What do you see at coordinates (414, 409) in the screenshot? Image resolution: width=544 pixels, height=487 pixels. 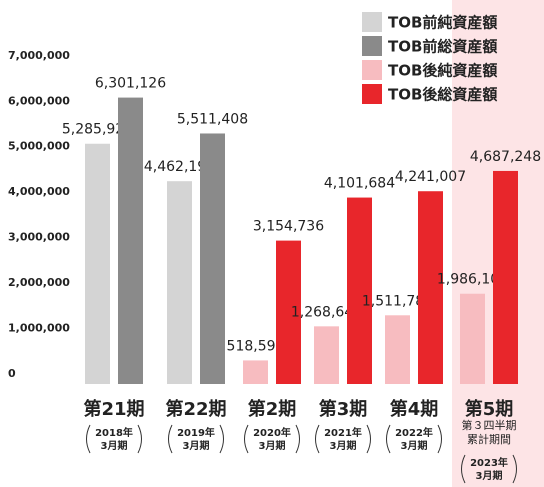 I see `x-tick-label: 第4期` at bounding box center [414, 409].